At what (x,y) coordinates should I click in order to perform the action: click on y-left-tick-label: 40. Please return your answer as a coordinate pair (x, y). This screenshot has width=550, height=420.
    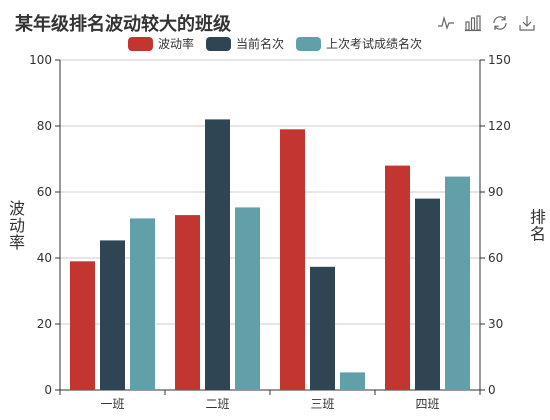
    Looking at the image, I should click on (44, 258).